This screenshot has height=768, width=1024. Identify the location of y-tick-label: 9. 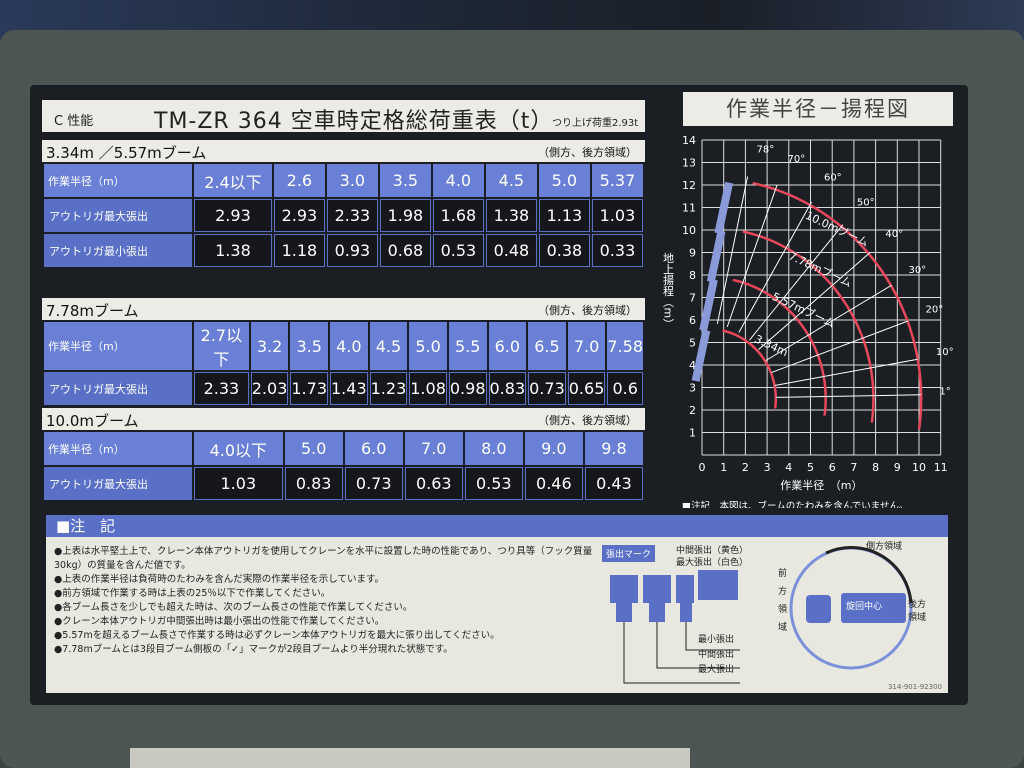
(692, 253).